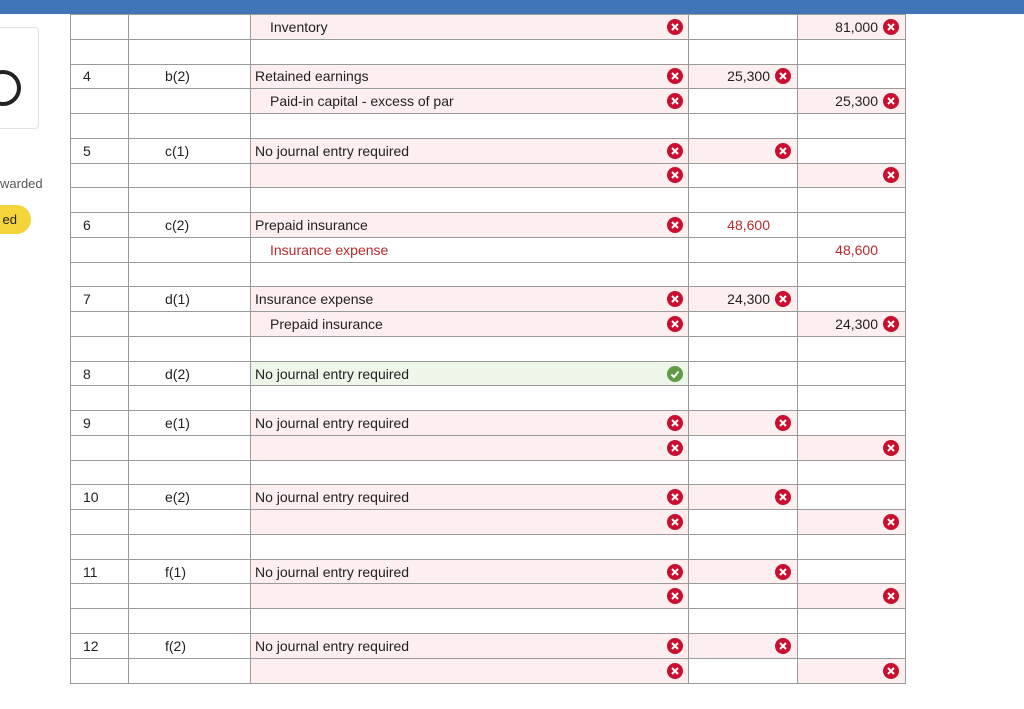 The width and height of the screenshot is (1024, 709). What do you see at coordinates (15, 219) in the screenshot?
I see `button: ed` at bounding box center [15, 219].